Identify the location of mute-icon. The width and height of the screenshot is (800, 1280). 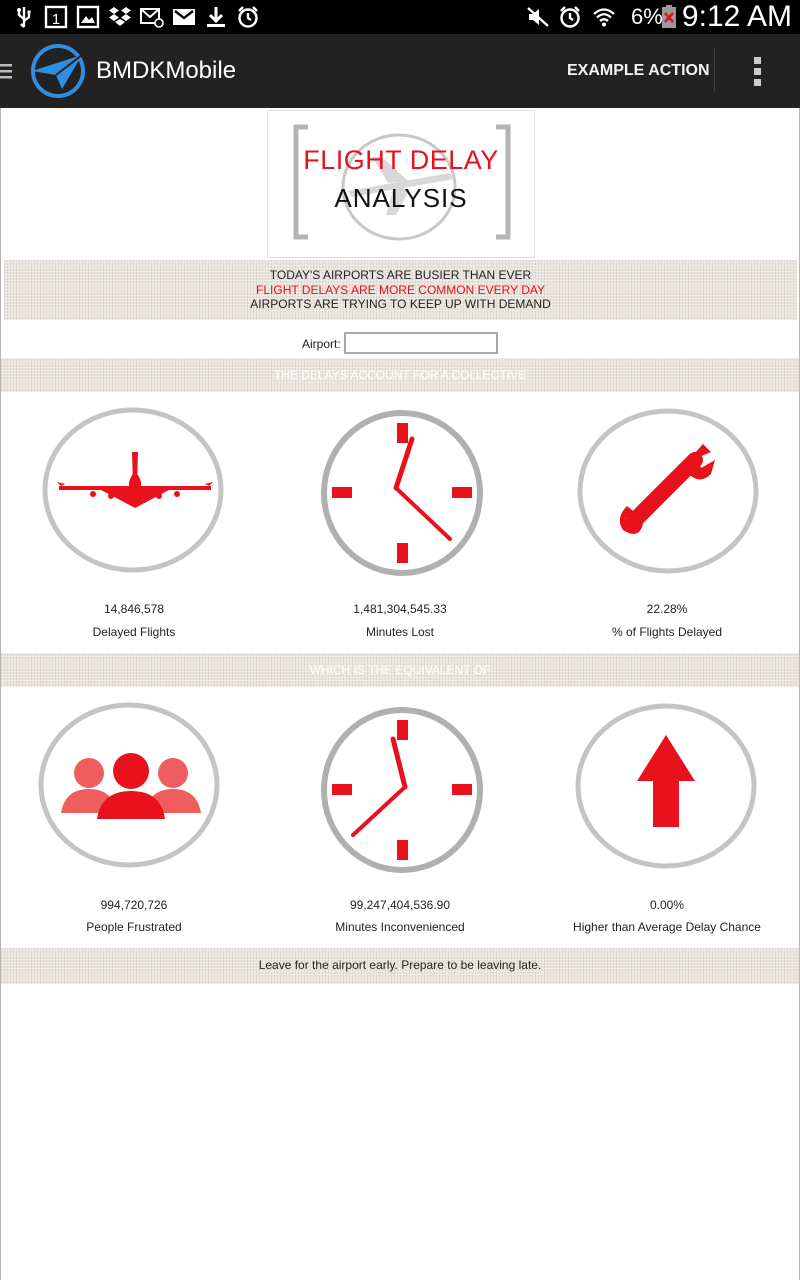
(538, 17).